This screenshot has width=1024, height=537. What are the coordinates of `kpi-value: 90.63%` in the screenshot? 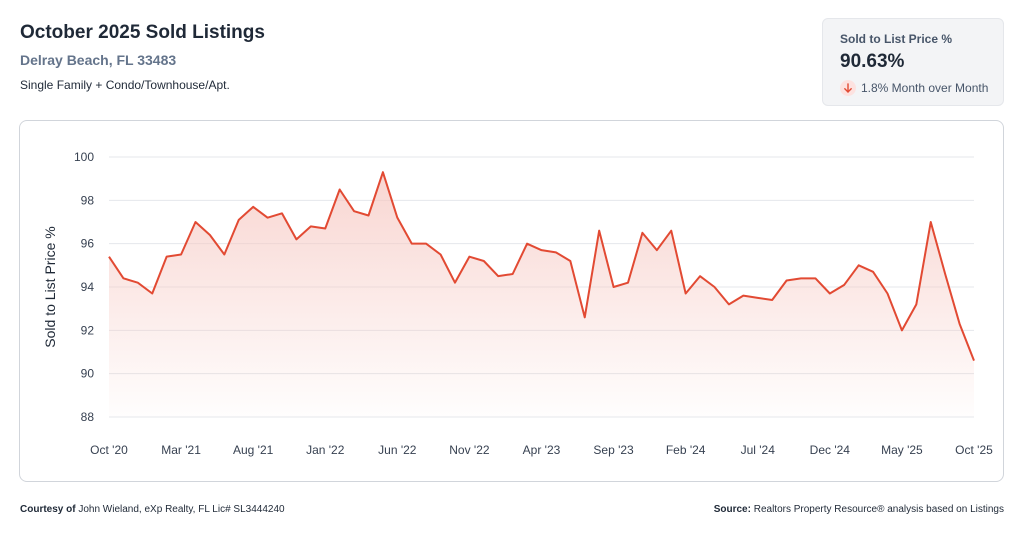 It's located at (872, 61).